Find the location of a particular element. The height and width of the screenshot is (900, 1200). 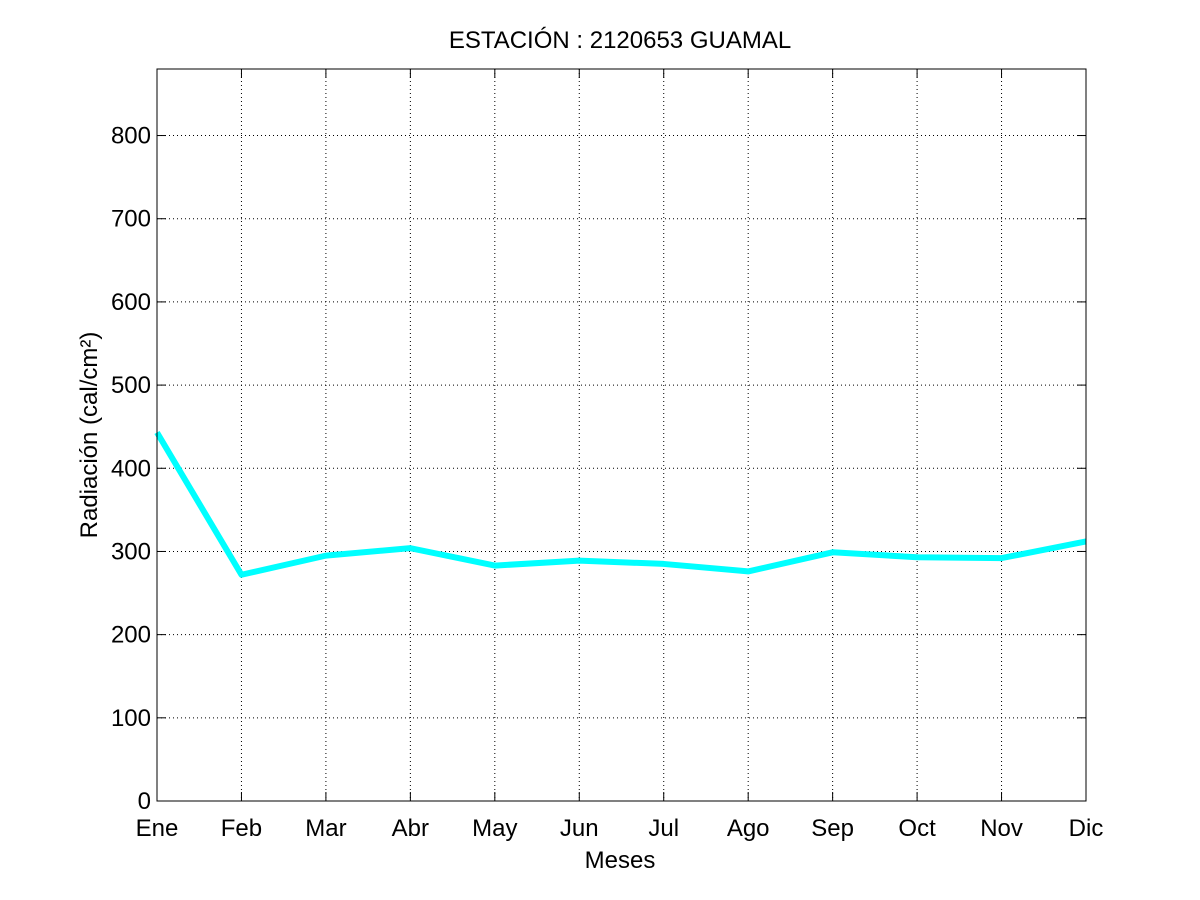

chart-title: ESTACIÓN : 2120653 GUAMAL is located at coordinates (620, 40).